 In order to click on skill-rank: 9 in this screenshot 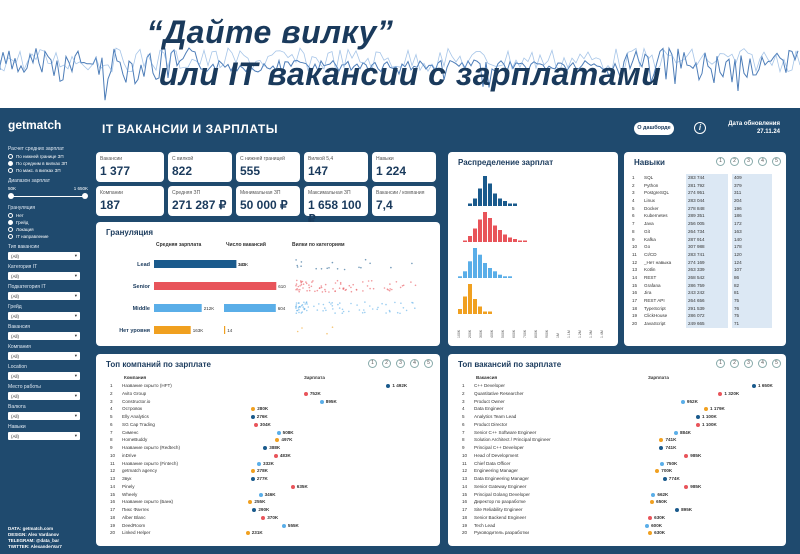, I will do `click(633, 239)`.